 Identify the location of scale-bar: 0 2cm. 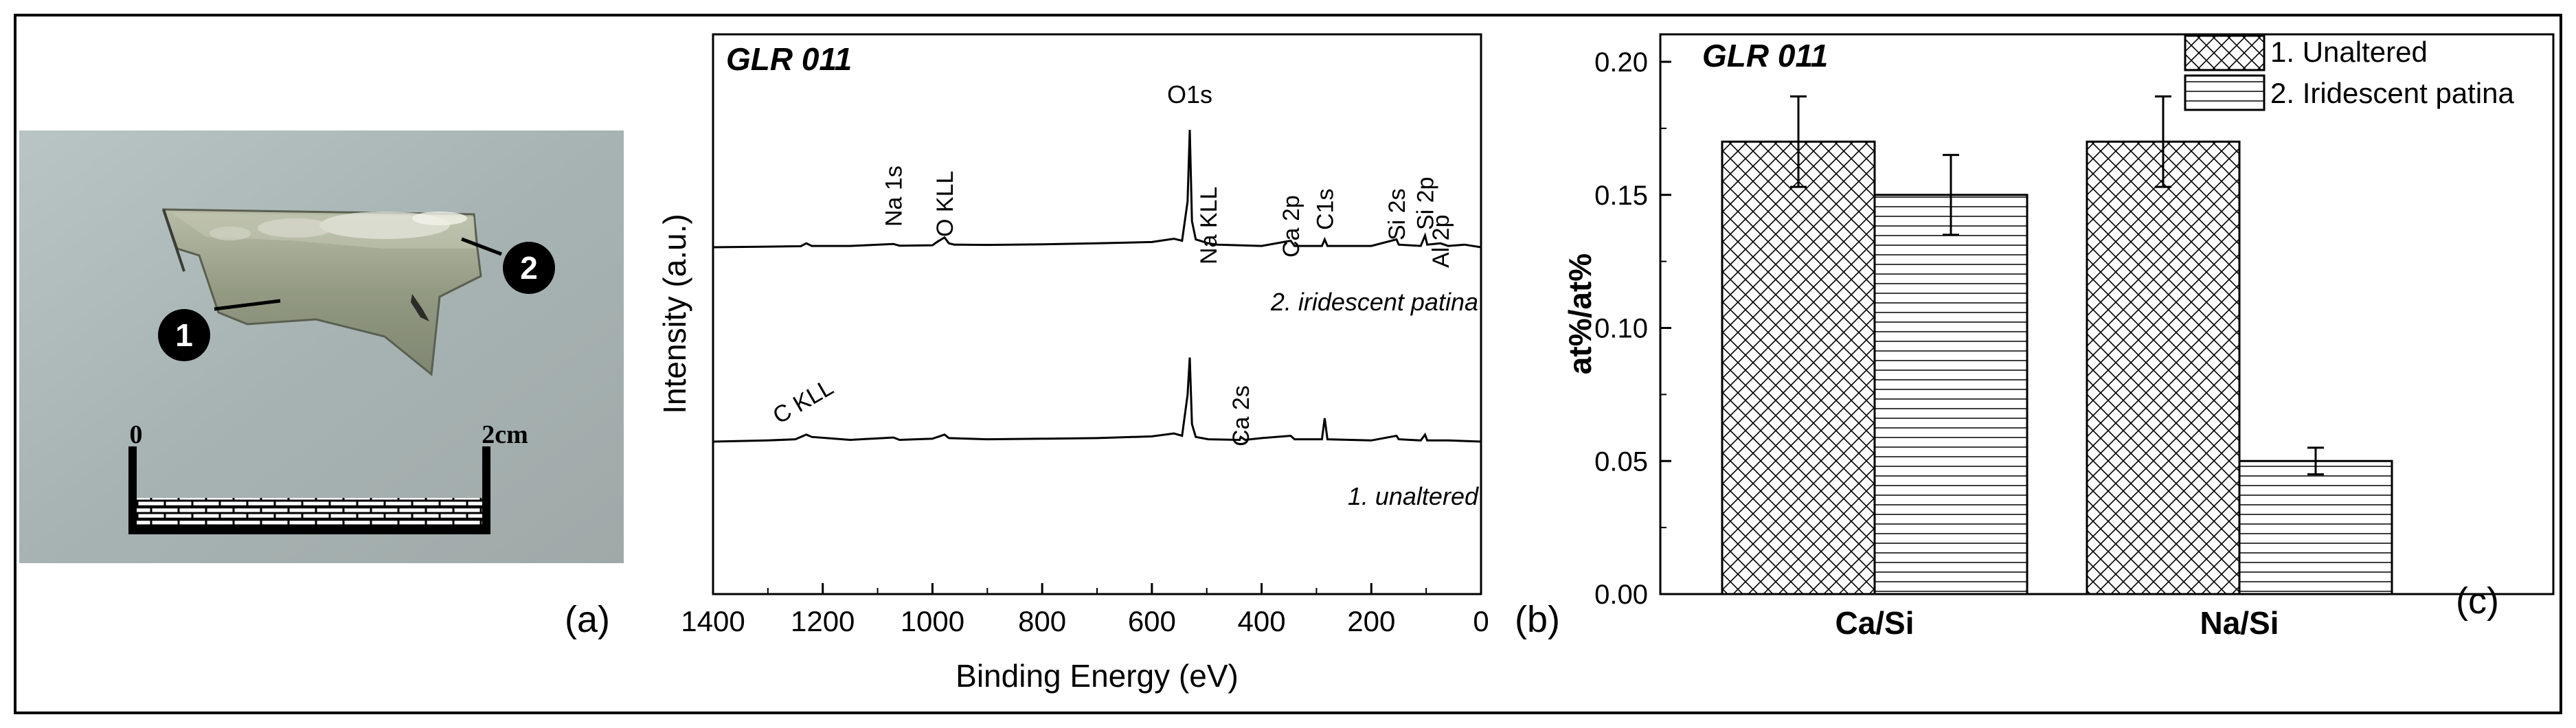
(328, 477).